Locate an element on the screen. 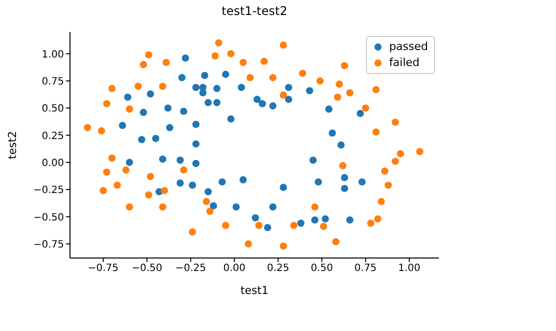 The image size is (556, 331). y-axis-title: test2 is located at coordinates (12, 145).